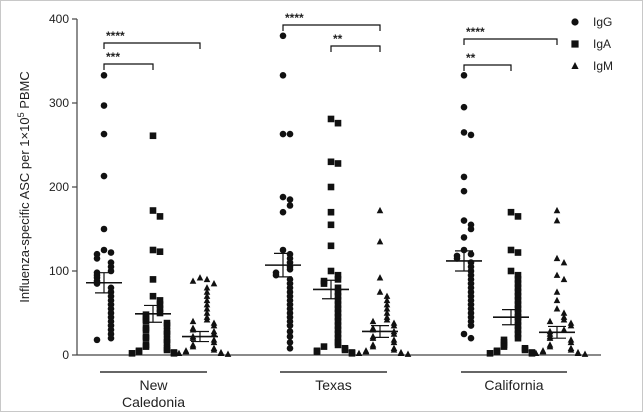  I want to click on y-tick-label: 100, so click(59, 271).